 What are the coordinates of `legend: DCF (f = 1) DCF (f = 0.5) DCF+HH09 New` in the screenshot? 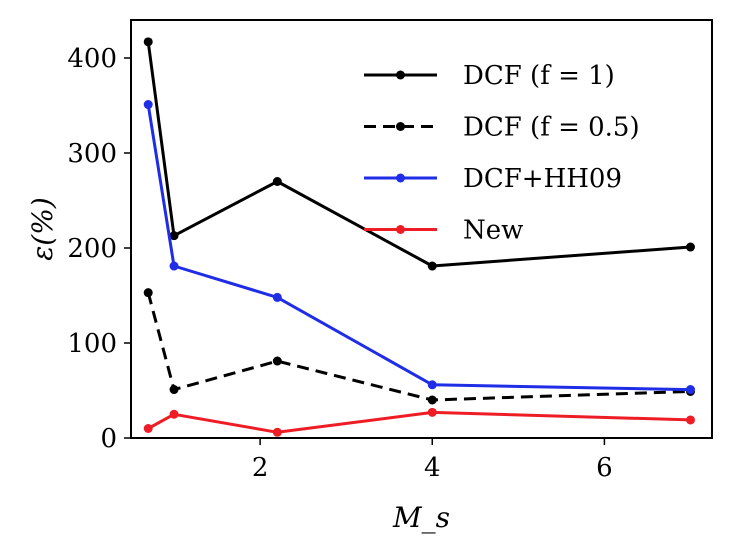 It's located at (502, 153).